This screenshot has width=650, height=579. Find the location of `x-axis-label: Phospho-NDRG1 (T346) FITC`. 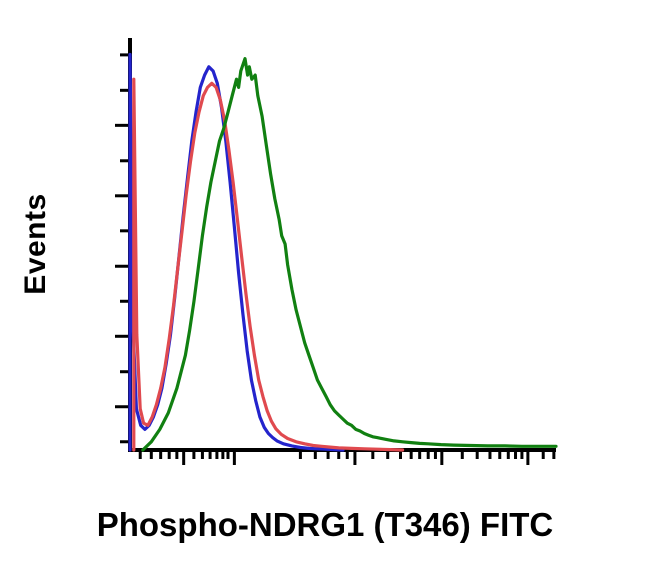

x-axis-label: Phospho-NDRG1 (T346) FITC is located at coordinates (325, 524).